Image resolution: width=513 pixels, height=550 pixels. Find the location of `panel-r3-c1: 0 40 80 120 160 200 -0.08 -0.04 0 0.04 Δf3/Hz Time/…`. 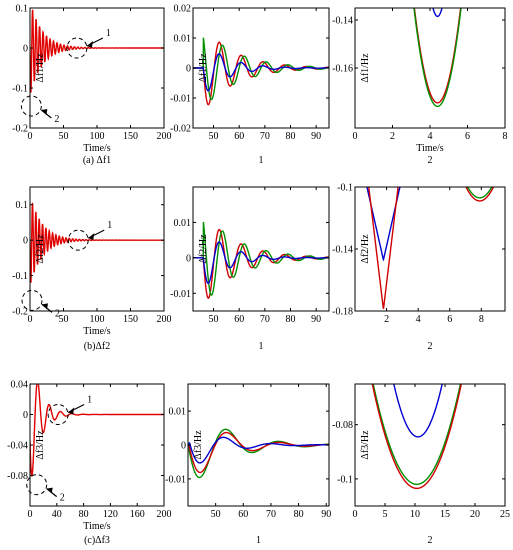

panel-r3-c1: 0 40 80 120 160 200 -0.08 -0.04 0 0.04 Δf3/Hz Time/… is located at coordinates (89, 456).